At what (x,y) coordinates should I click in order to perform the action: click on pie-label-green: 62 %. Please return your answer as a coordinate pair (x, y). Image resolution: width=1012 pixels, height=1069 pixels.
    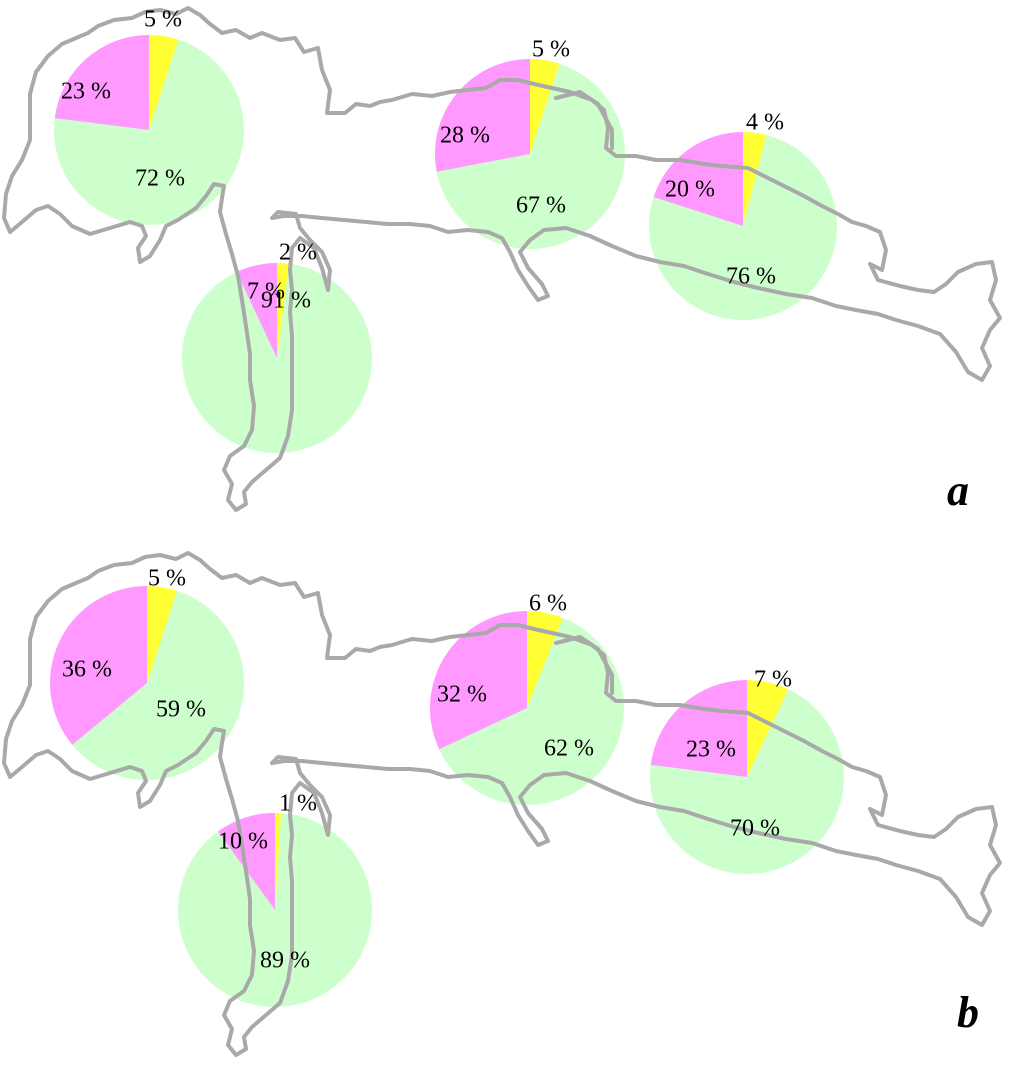
    Looking at the image, I should click on (569, 749).